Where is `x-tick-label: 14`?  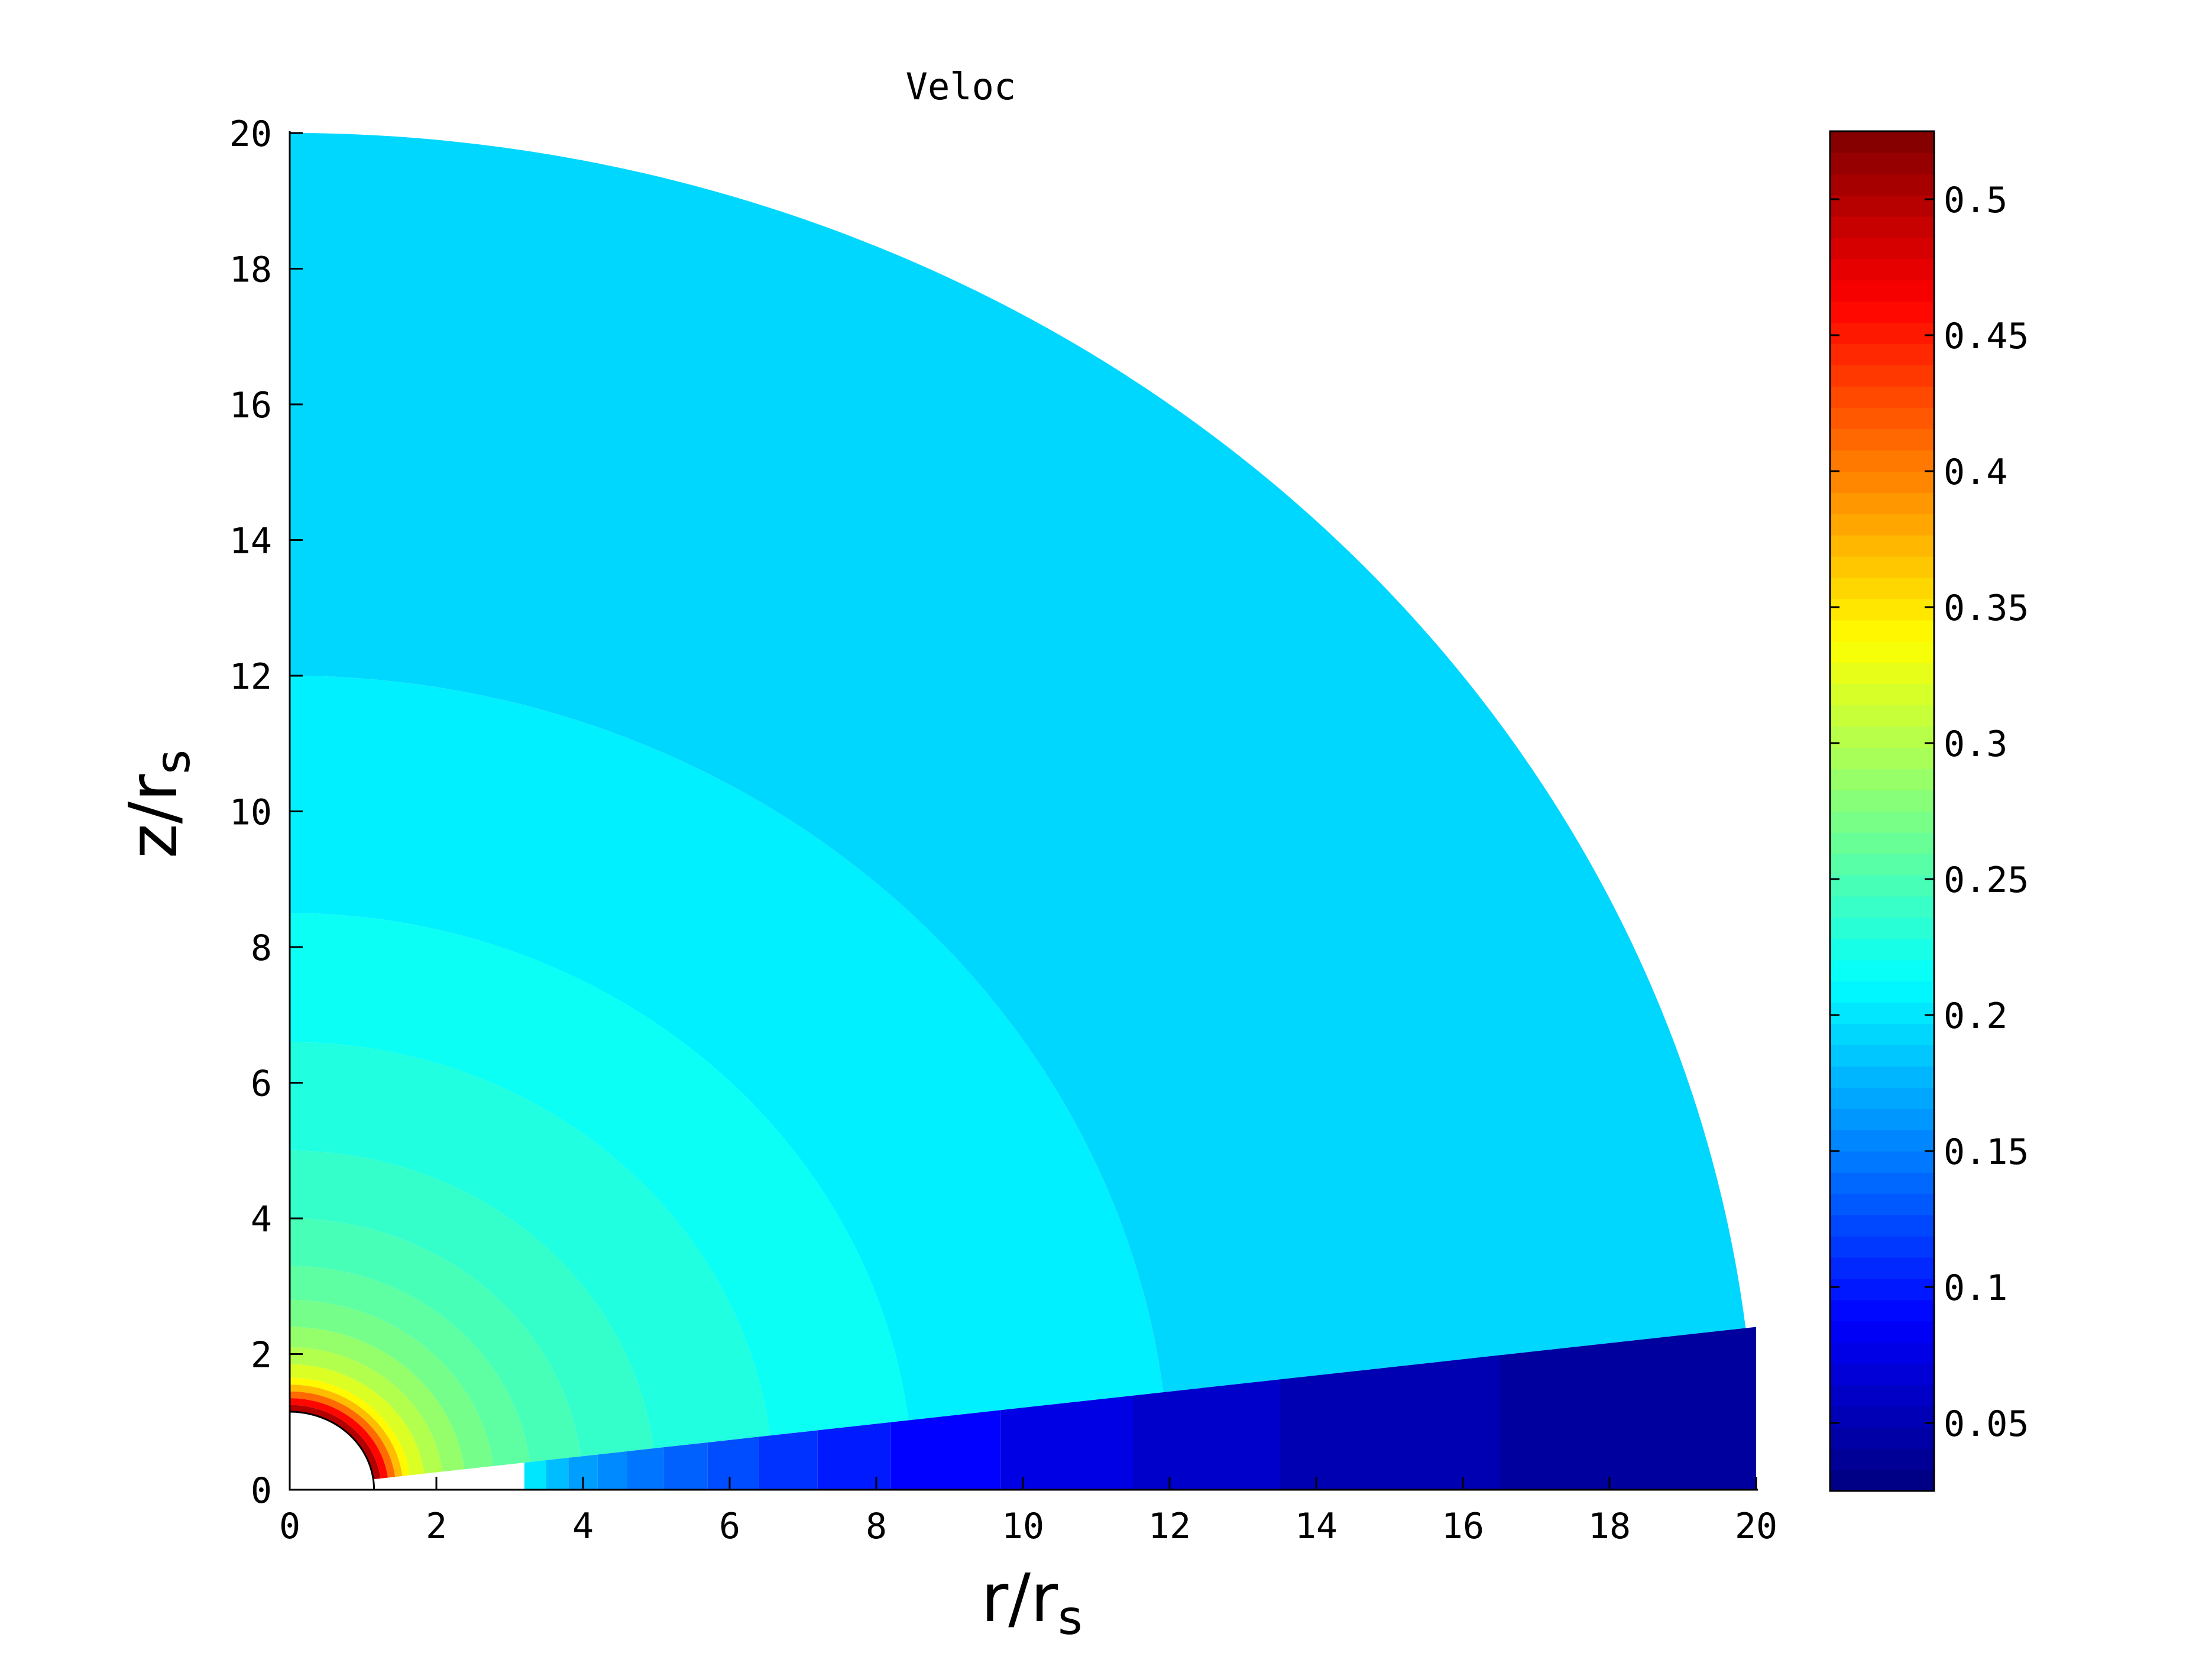
x-tick-label: 14 is located at coordinates (1316, 1527).